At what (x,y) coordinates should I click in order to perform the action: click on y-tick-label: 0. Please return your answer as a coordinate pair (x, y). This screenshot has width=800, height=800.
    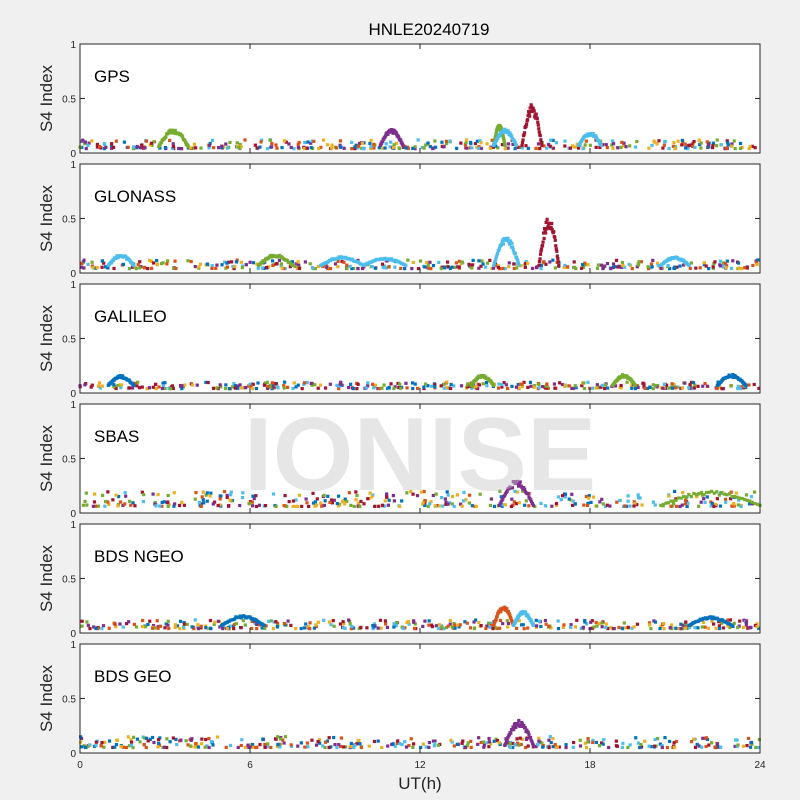
    Looking at the image, I should click on (73, 394).